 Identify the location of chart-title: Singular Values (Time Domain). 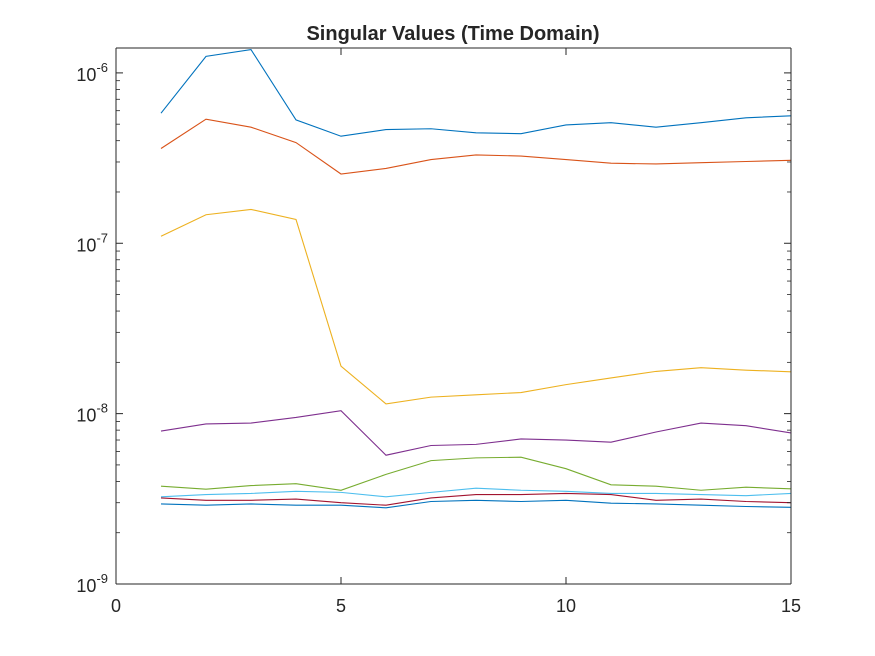
(452, 34).